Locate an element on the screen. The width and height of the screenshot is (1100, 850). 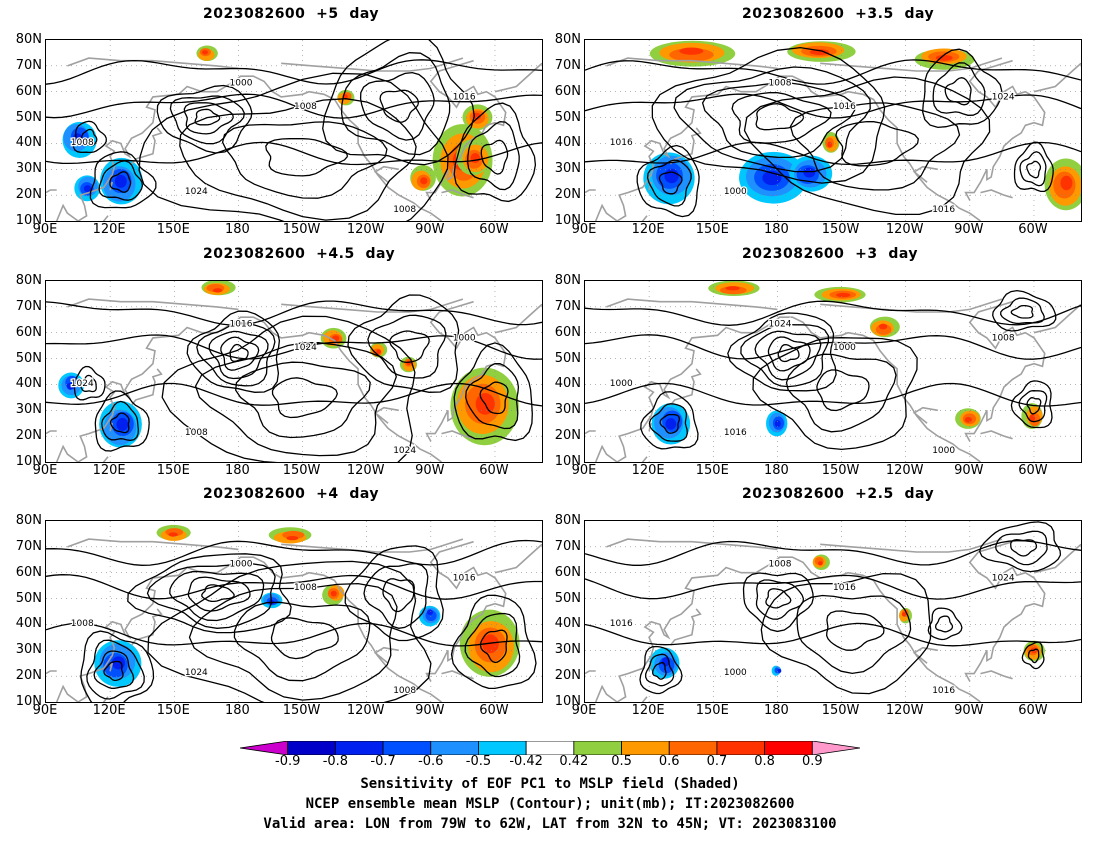
map-svg: 1024 1016 1024 1008 1000 1024 is located at coordinates (294, 371).